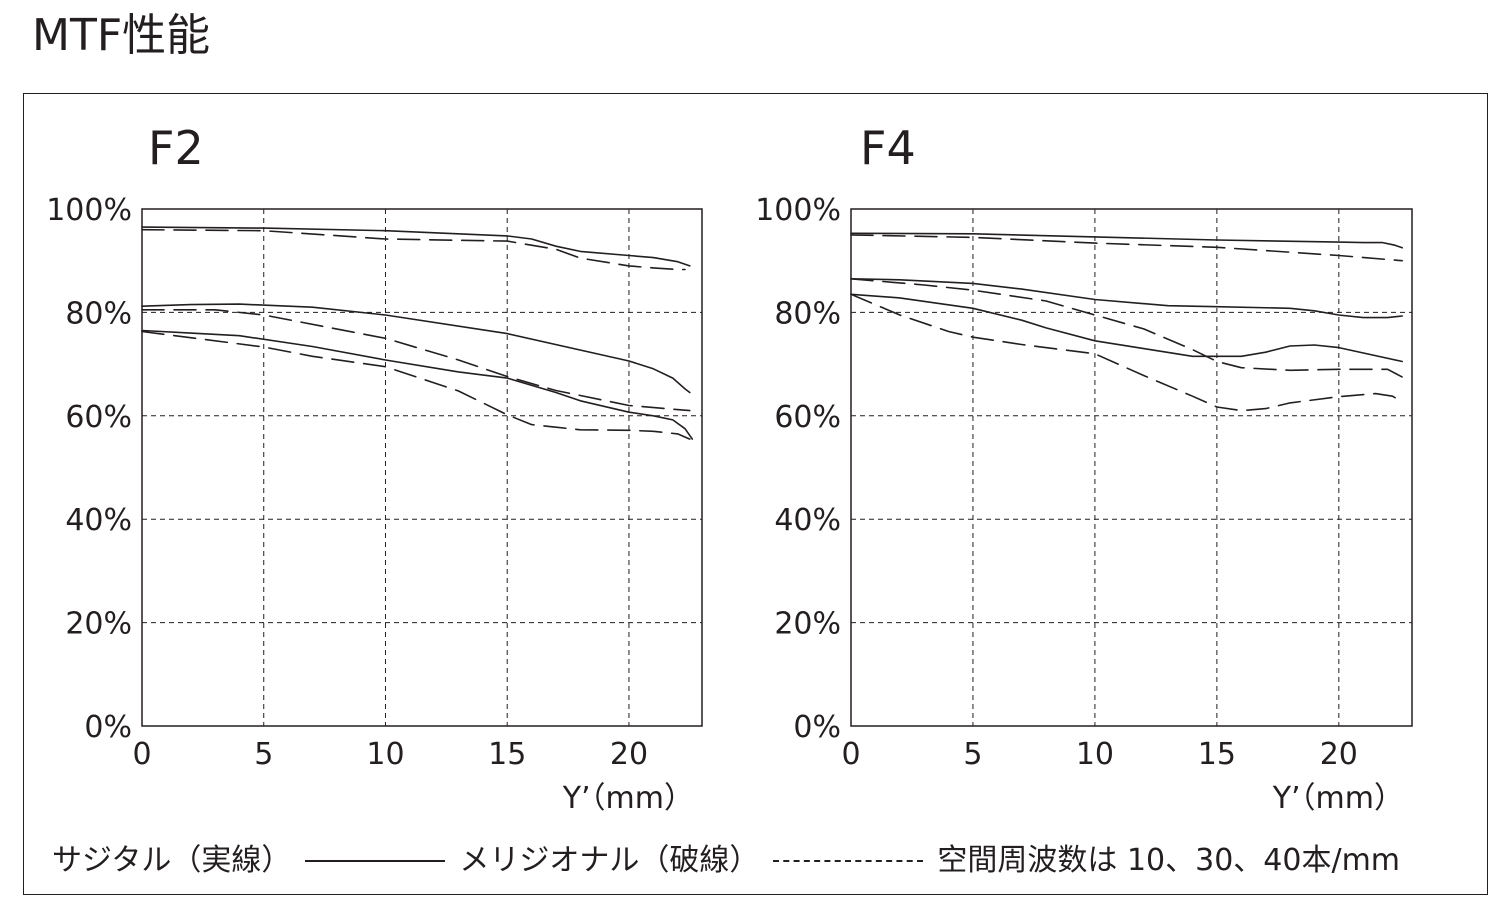  Describe the element at coordinates (609, 860) in the screenshot. I see `legend-meridional-label: メリジオナル（破線）` at that location.